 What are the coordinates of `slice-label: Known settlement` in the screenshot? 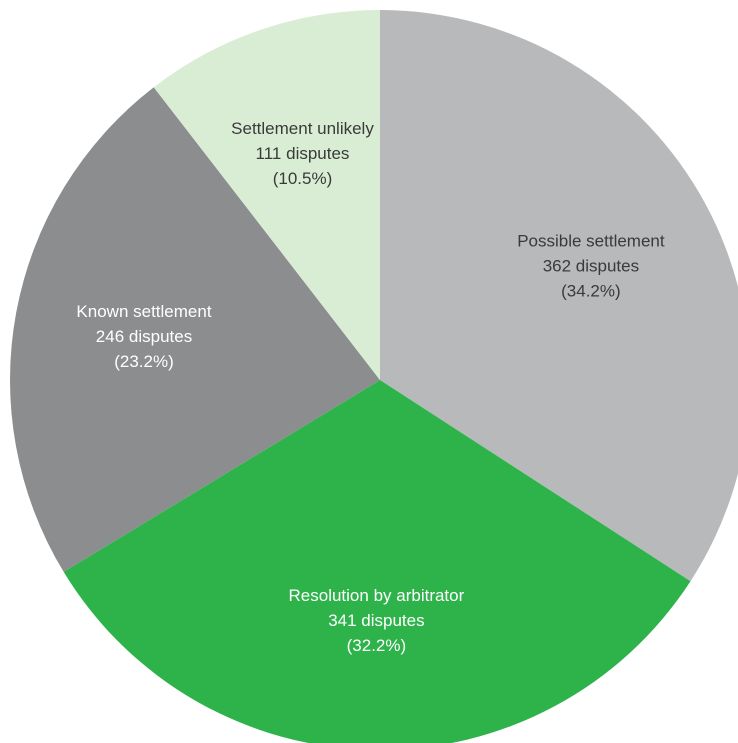 It's located at (143, 311).